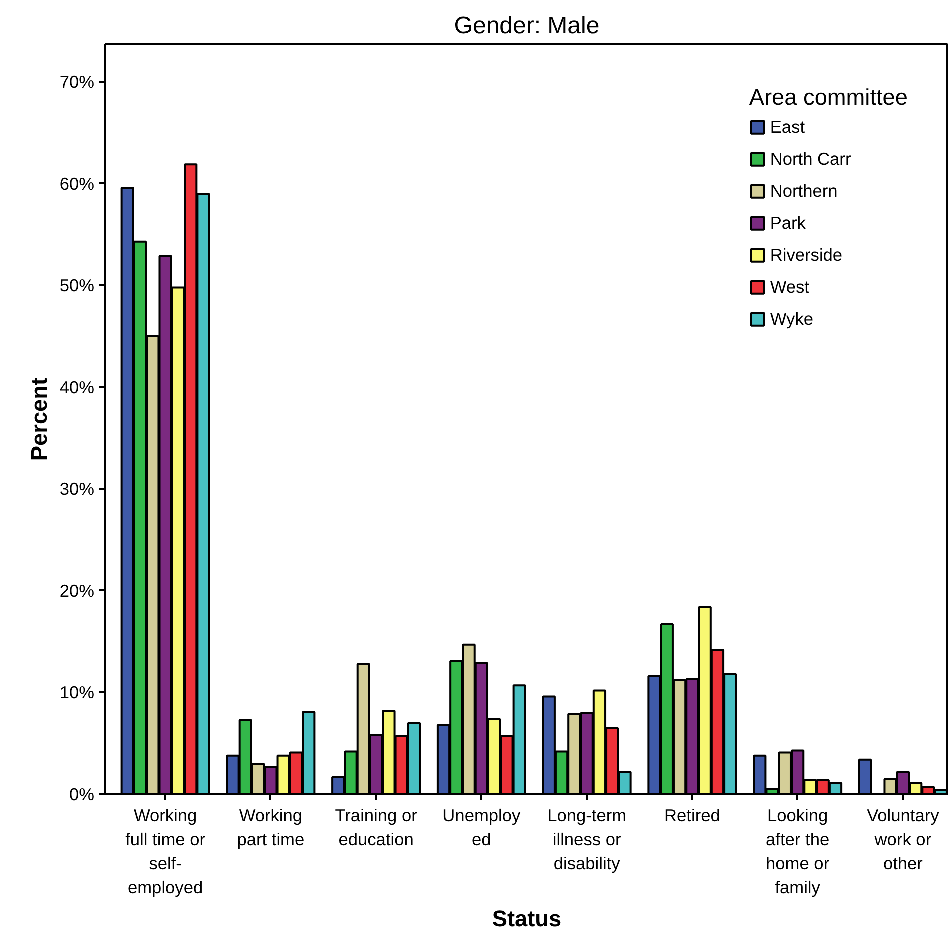 The width and height of the screenshot is (948, 948). Describe the element at coordinates (804, 191) in the screenshot. I see `legend-label: Northern` at that location.